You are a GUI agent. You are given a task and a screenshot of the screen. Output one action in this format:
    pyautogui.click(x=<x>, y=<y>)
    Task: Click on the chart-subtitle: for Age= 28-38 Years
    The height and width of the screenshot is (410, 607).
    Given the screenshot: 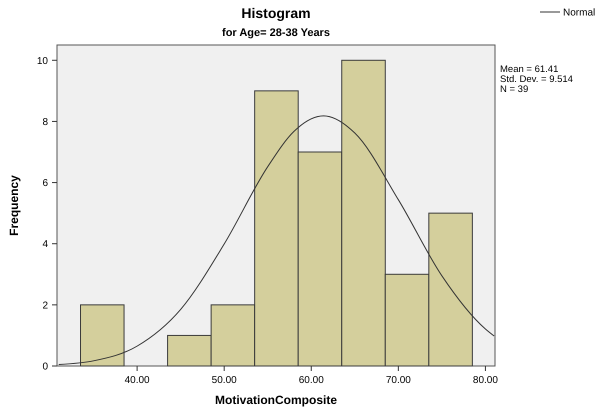 What is the action you would take?
    pyautogui.click(x=276, y=33)
    